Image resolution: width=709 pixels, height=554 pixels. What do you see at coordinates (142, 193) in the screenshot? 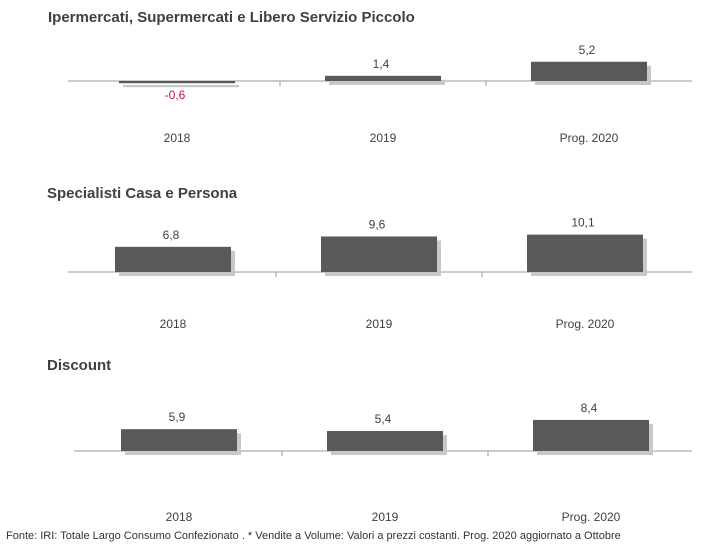
I see `chart-title: Specialisti Casa e Persona` at bounding box center [142, 193].